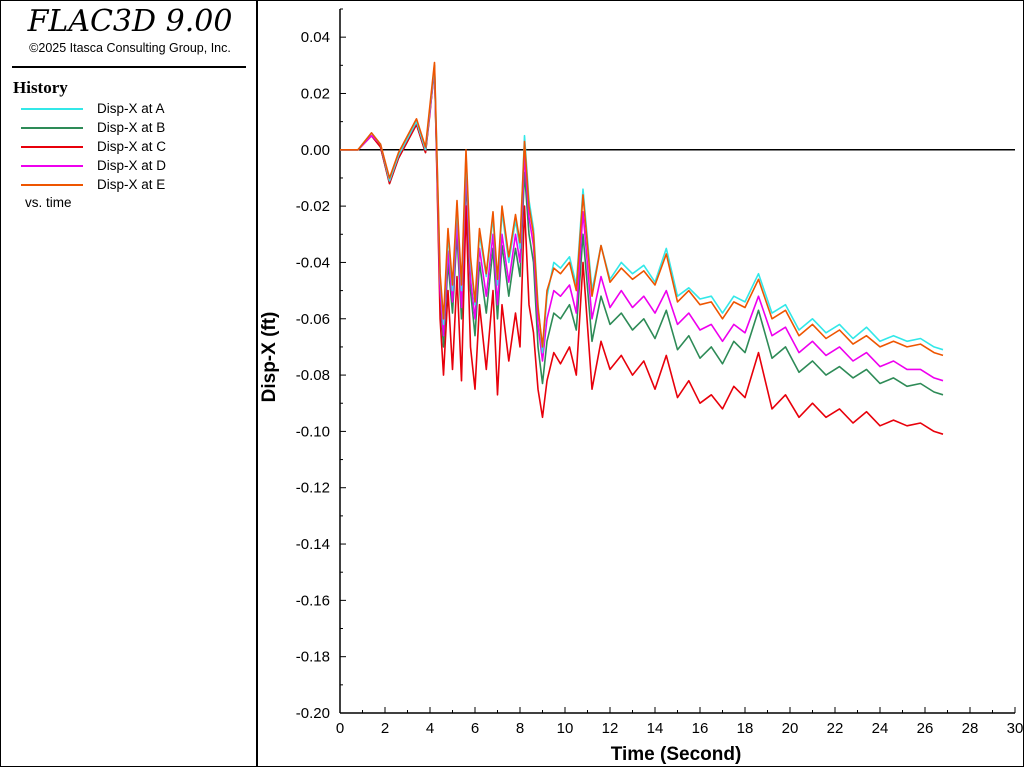  Describe the element at coordinates (129, 67) in the screenshot. I see `legend-divider` at that location.